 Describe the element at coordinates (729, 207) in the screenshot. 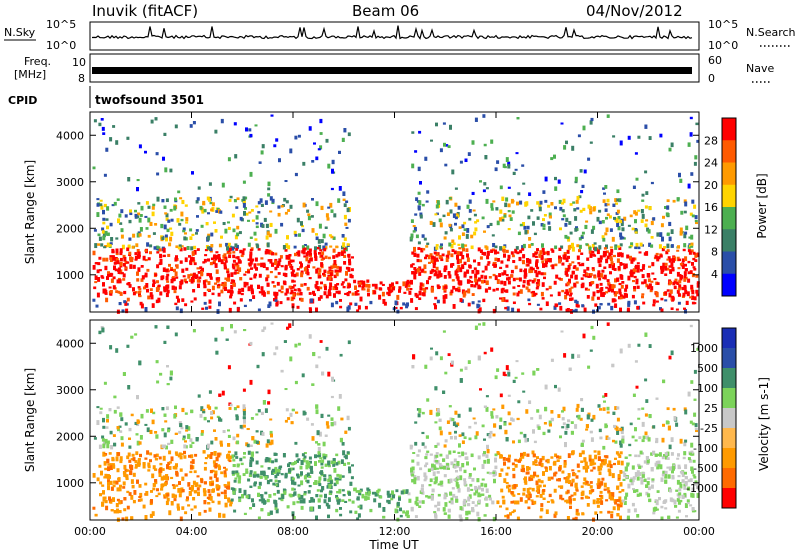

I see `colorbar-frame` at that location.